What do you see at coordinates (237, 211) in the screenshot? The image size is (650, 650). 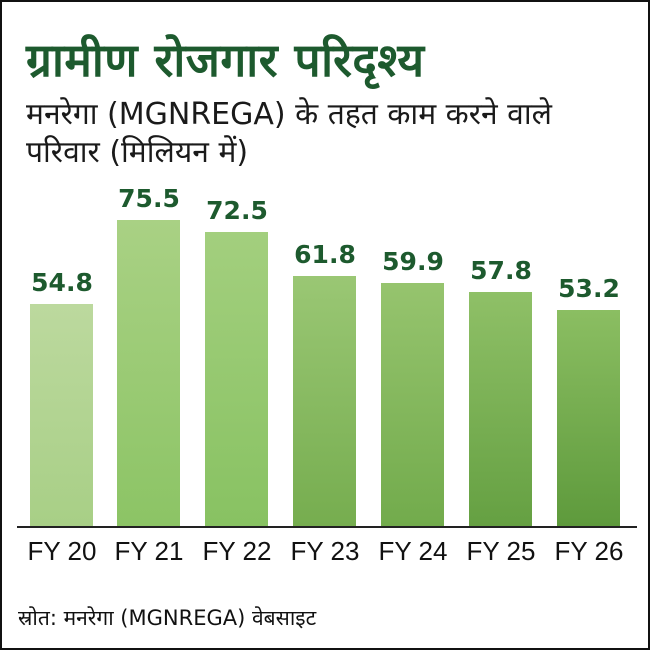 I see `bar-value-label: 72.5` at bounding box center [237, 211].